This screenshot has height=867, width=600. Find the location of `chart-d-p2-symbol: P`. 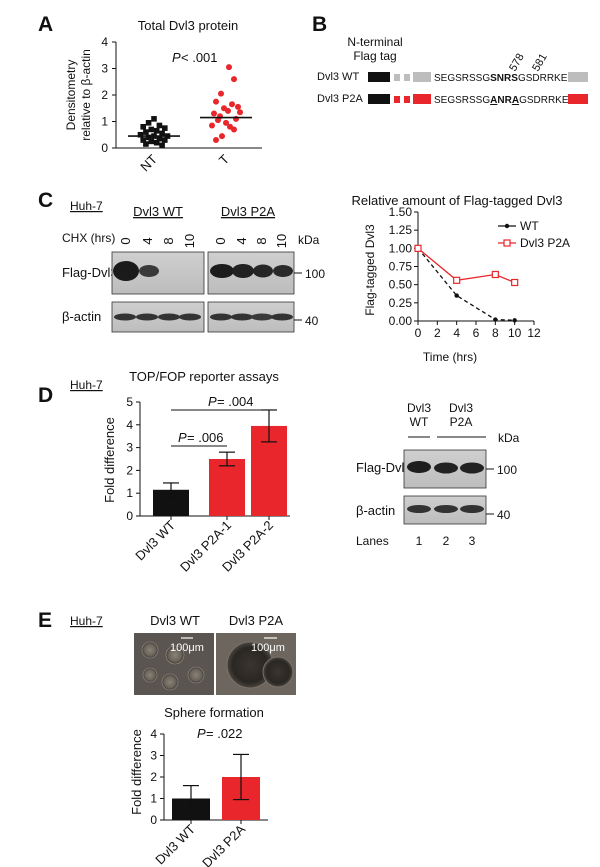

chart-d-p2-symbol: P is located at coordinates (212, 401).